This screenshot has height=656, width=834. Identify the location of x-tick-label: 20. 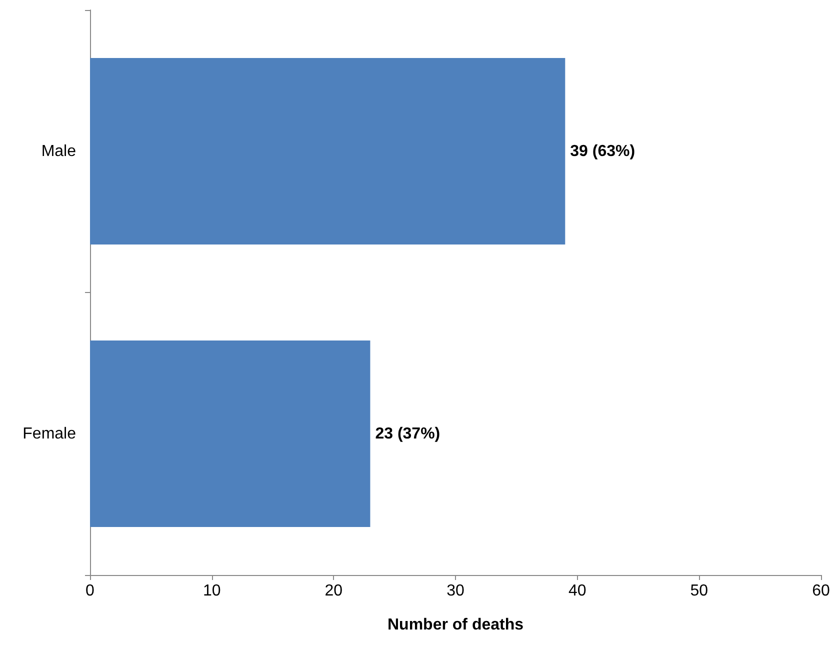
(333, 591).